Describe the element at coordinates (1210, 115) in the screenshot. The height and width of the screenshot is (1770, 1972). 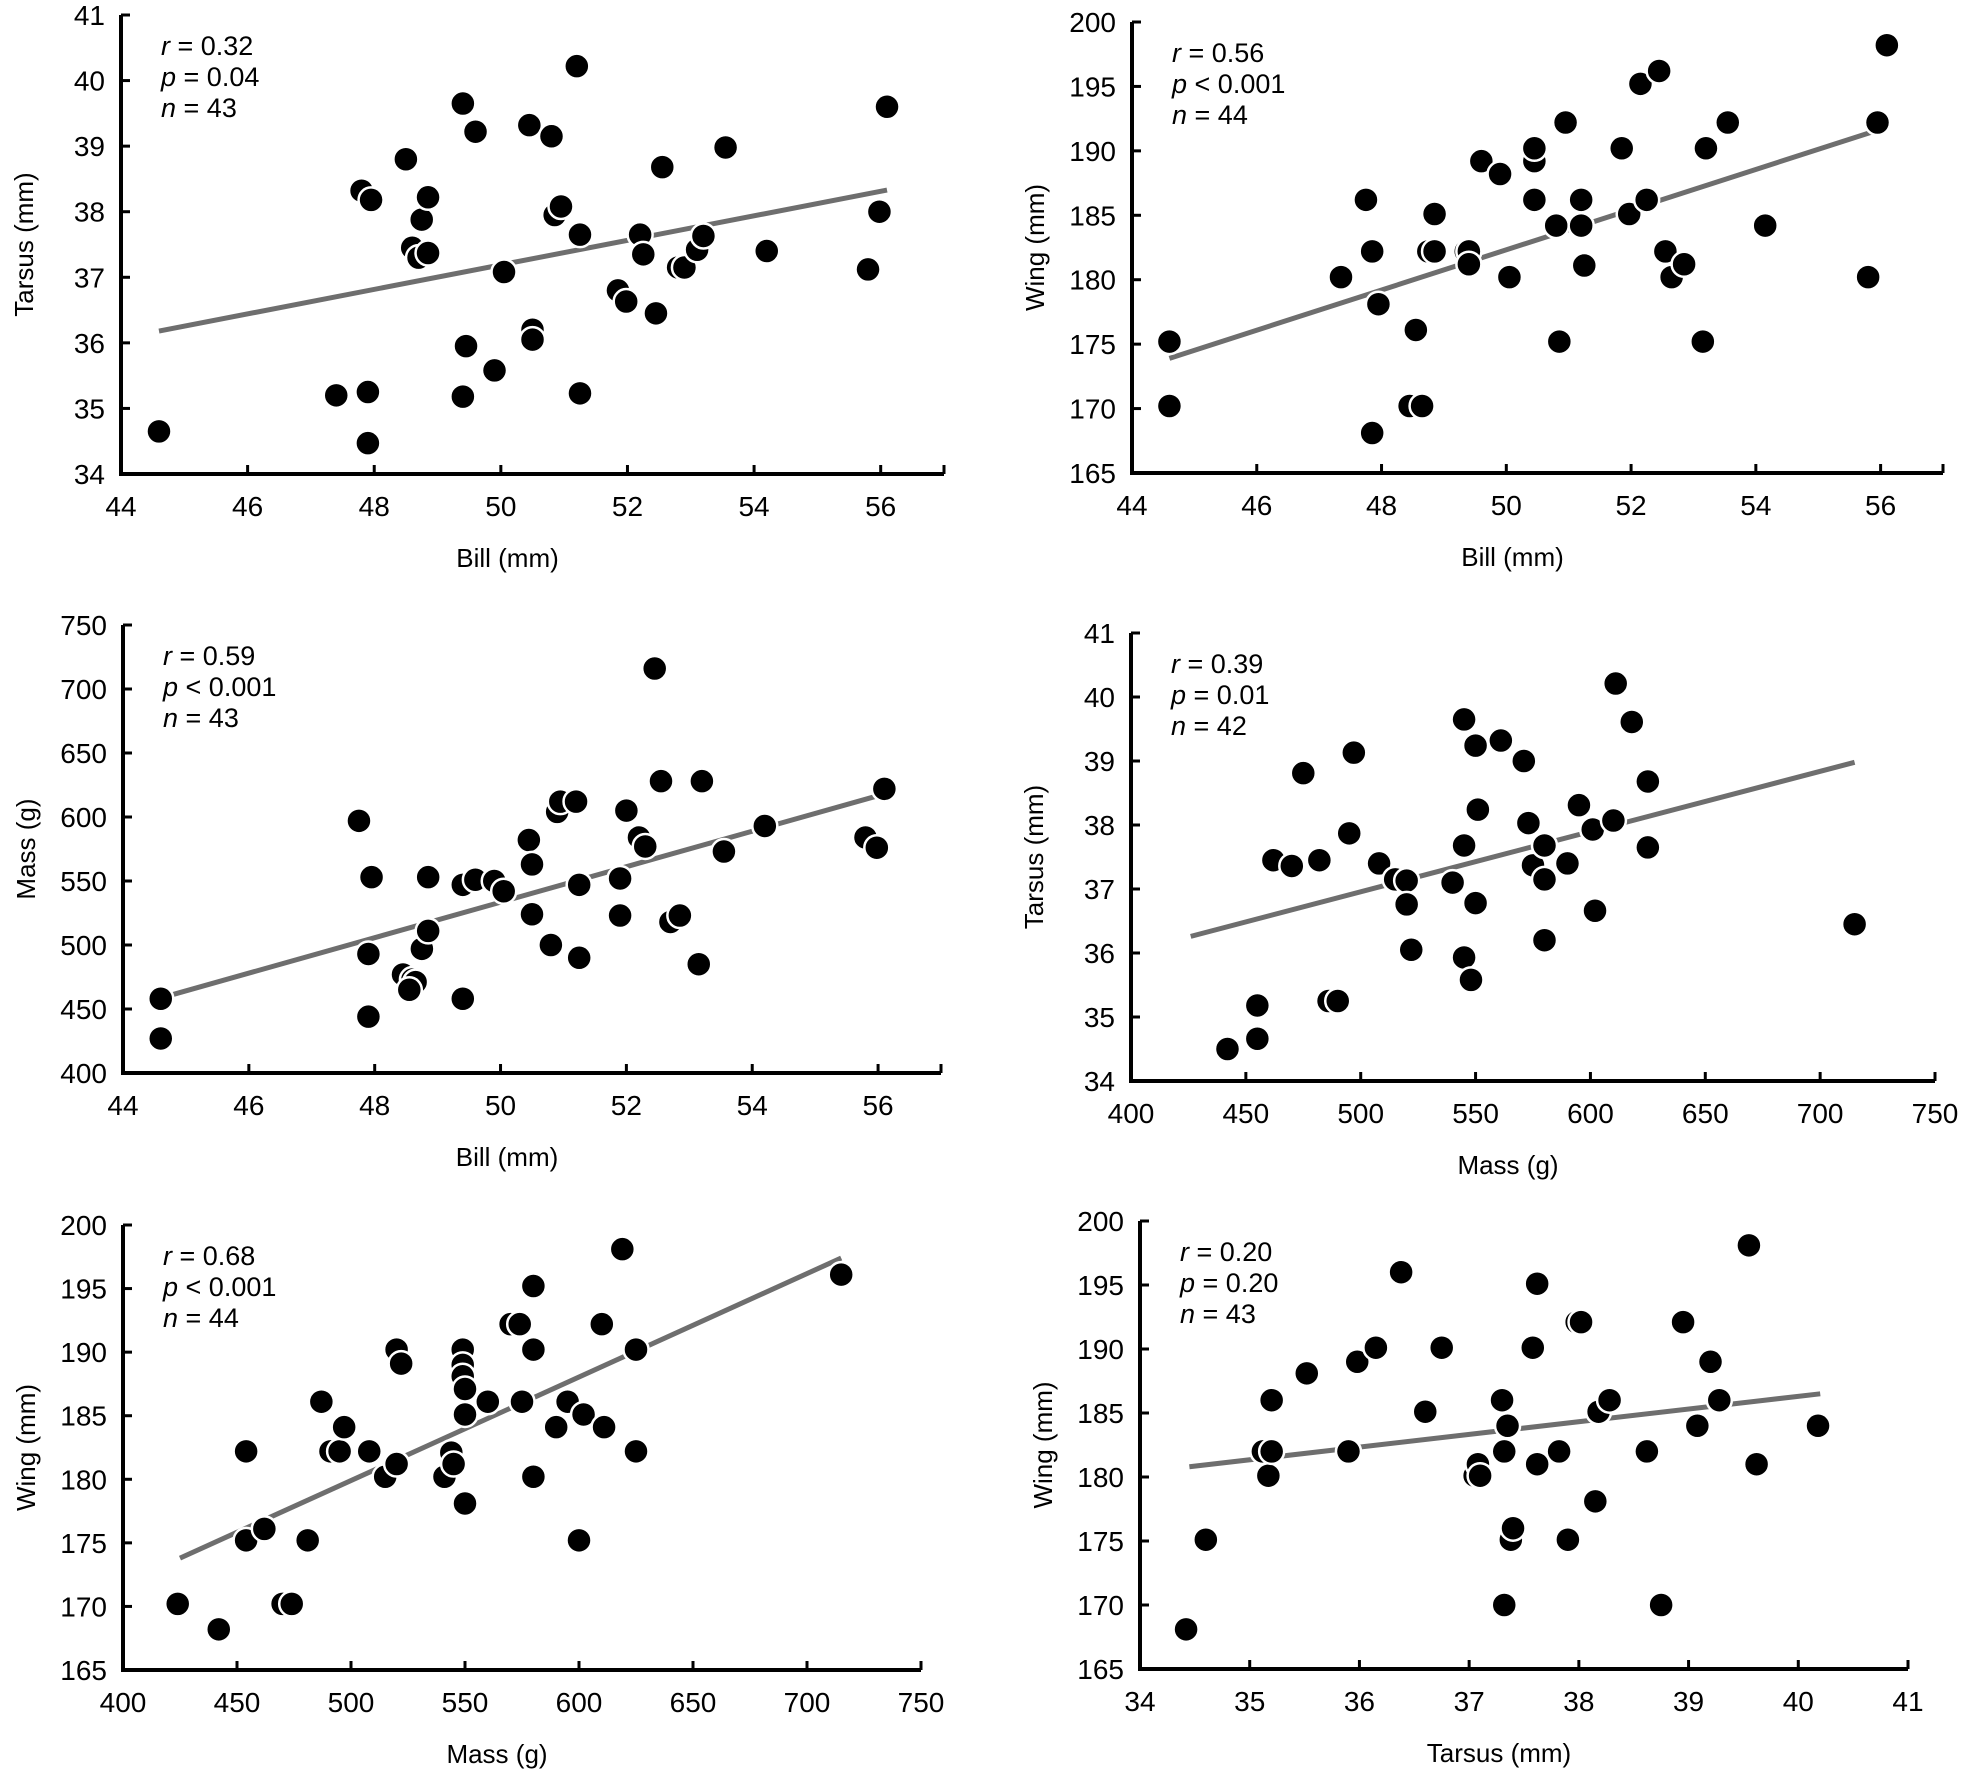
I see `stat-n: n = 44` at that location.